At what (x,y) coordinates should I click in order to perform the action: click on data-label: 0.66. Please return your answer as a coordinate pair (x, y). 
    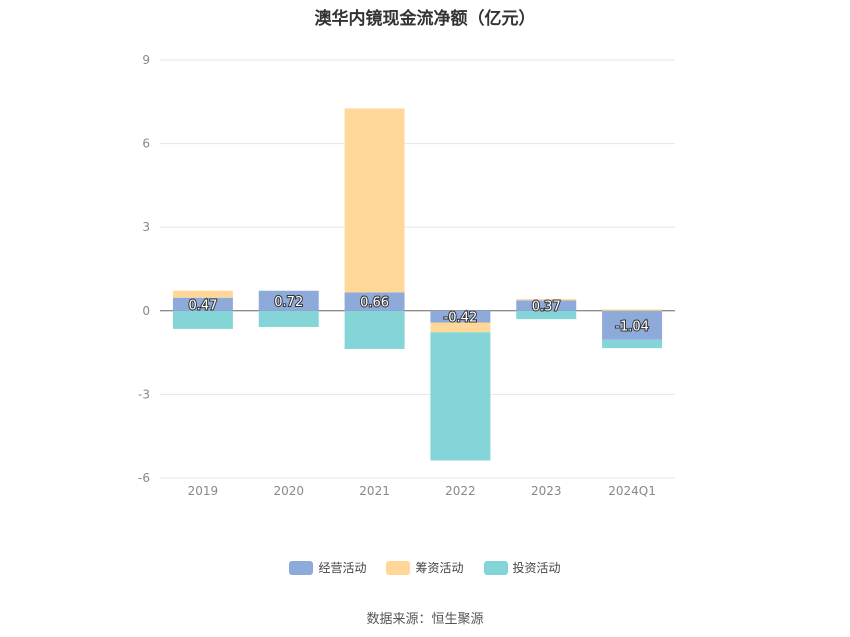
    Looking at the image, I should click on (374, 303).